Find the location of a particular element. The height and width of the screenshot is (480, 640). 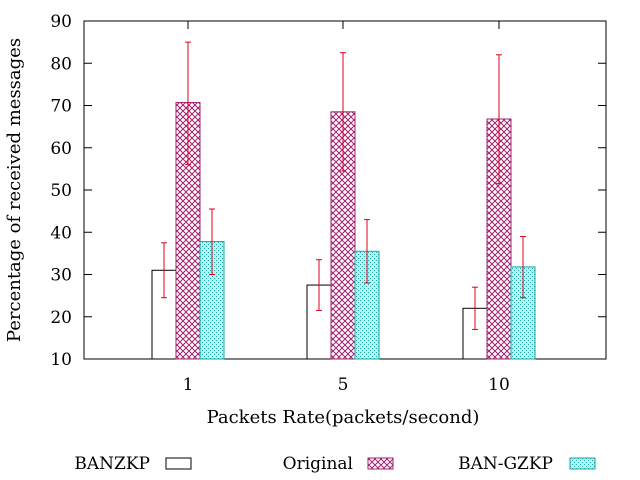

y-tick-label: 20 is located at coordinates (61, 318).